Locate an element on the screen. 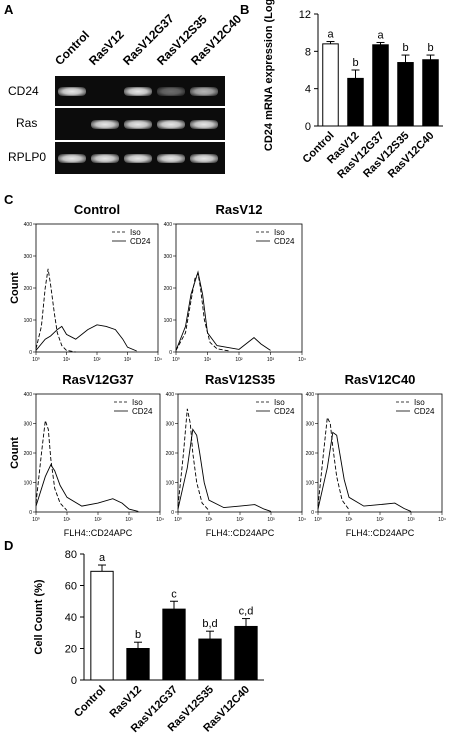 This screenshot has height=746, width=454. y-tick-label: 80 is located at coordinates (71, 555).